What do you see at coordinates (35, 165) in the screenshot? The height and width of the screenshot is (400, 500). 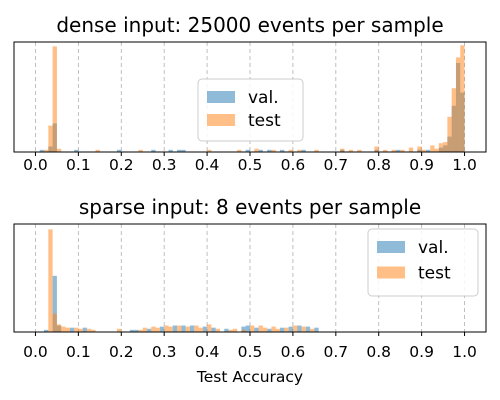 I see `x-tick-label: 0.0` at bounding box center [35, 165].